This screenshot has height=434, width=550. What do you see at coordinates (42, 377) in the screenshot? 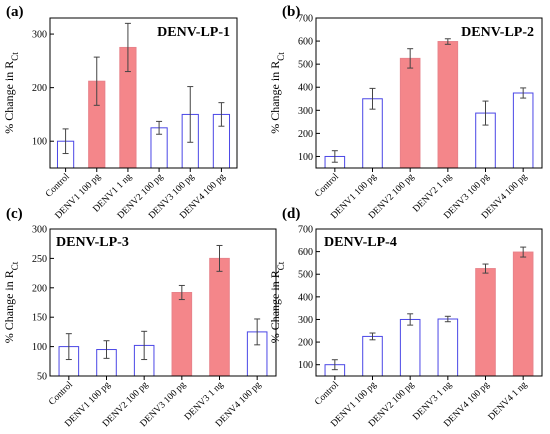
I see `y-tick-label: 50` at bounding box center [42, 377].